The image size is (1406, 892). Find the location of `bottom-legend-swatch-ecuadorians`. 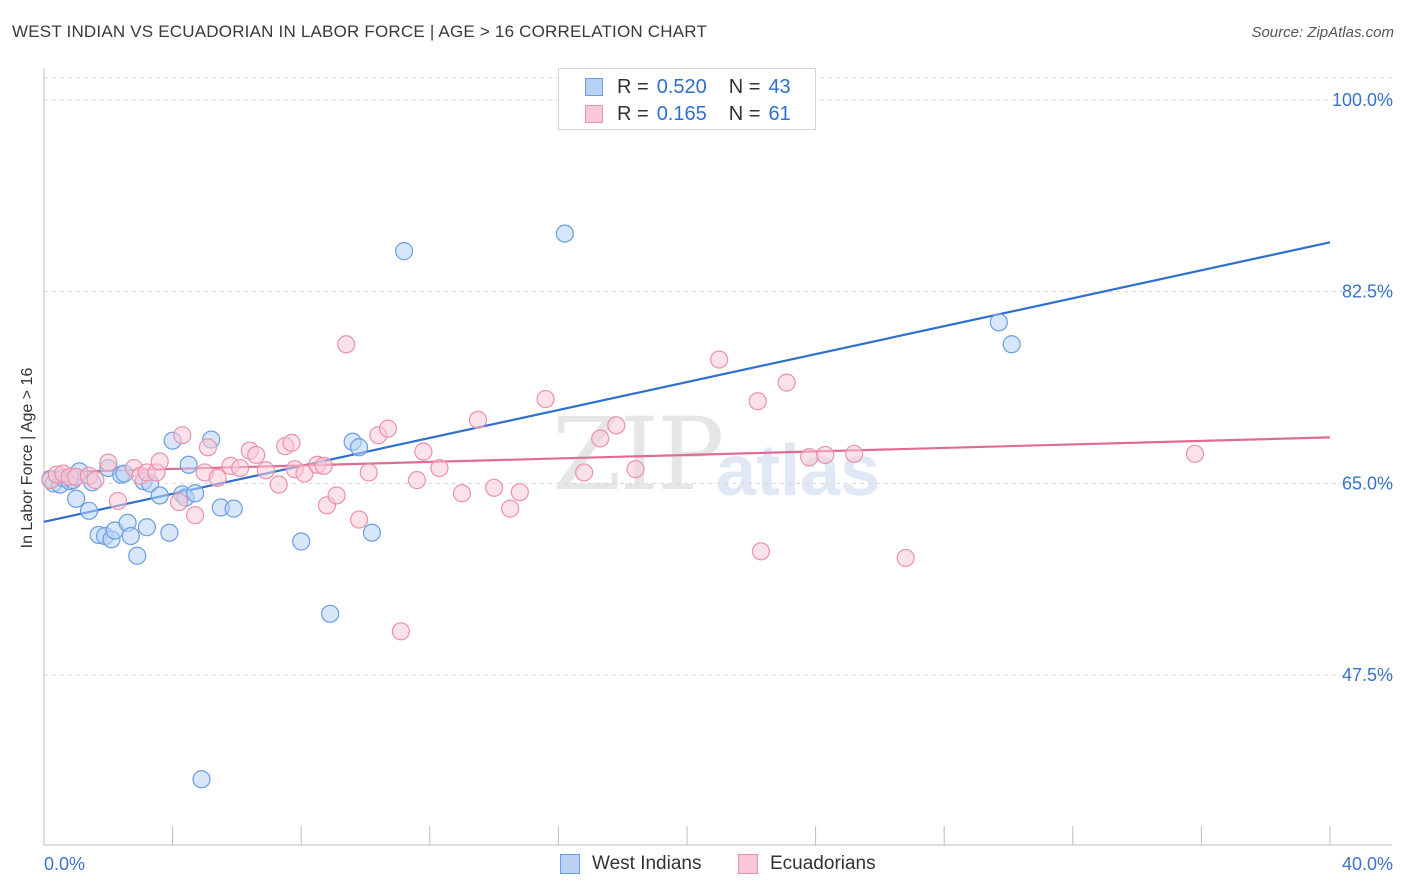

bottom-legend-swatch-ecuadorians is located at coordinates (748, 864).